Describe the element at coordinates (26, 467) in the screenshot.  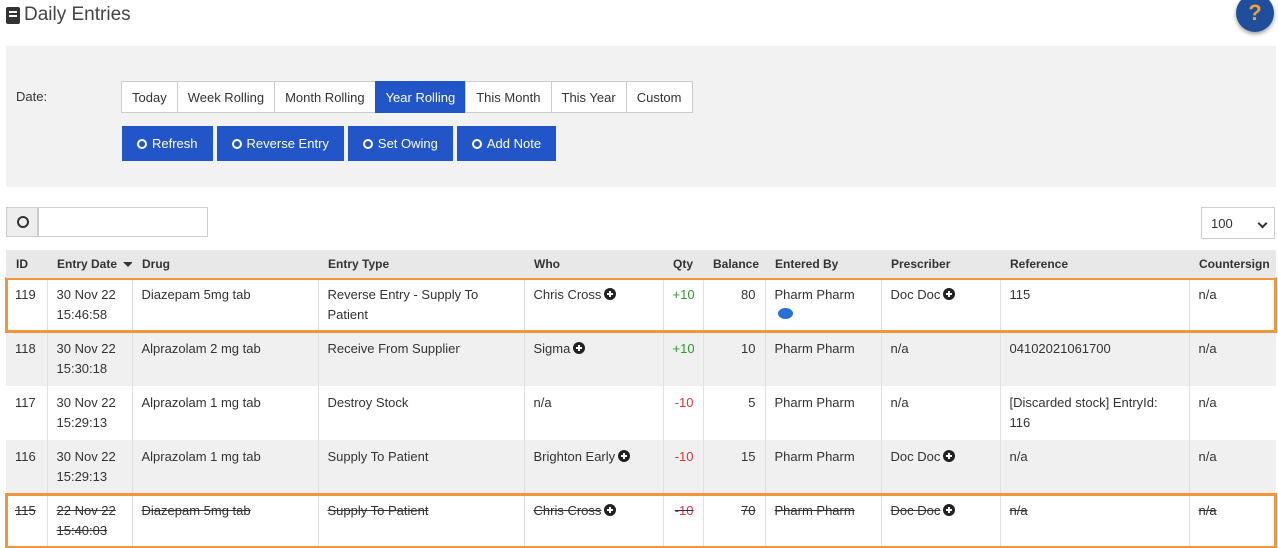
I see `table-cell: 116` at that location.